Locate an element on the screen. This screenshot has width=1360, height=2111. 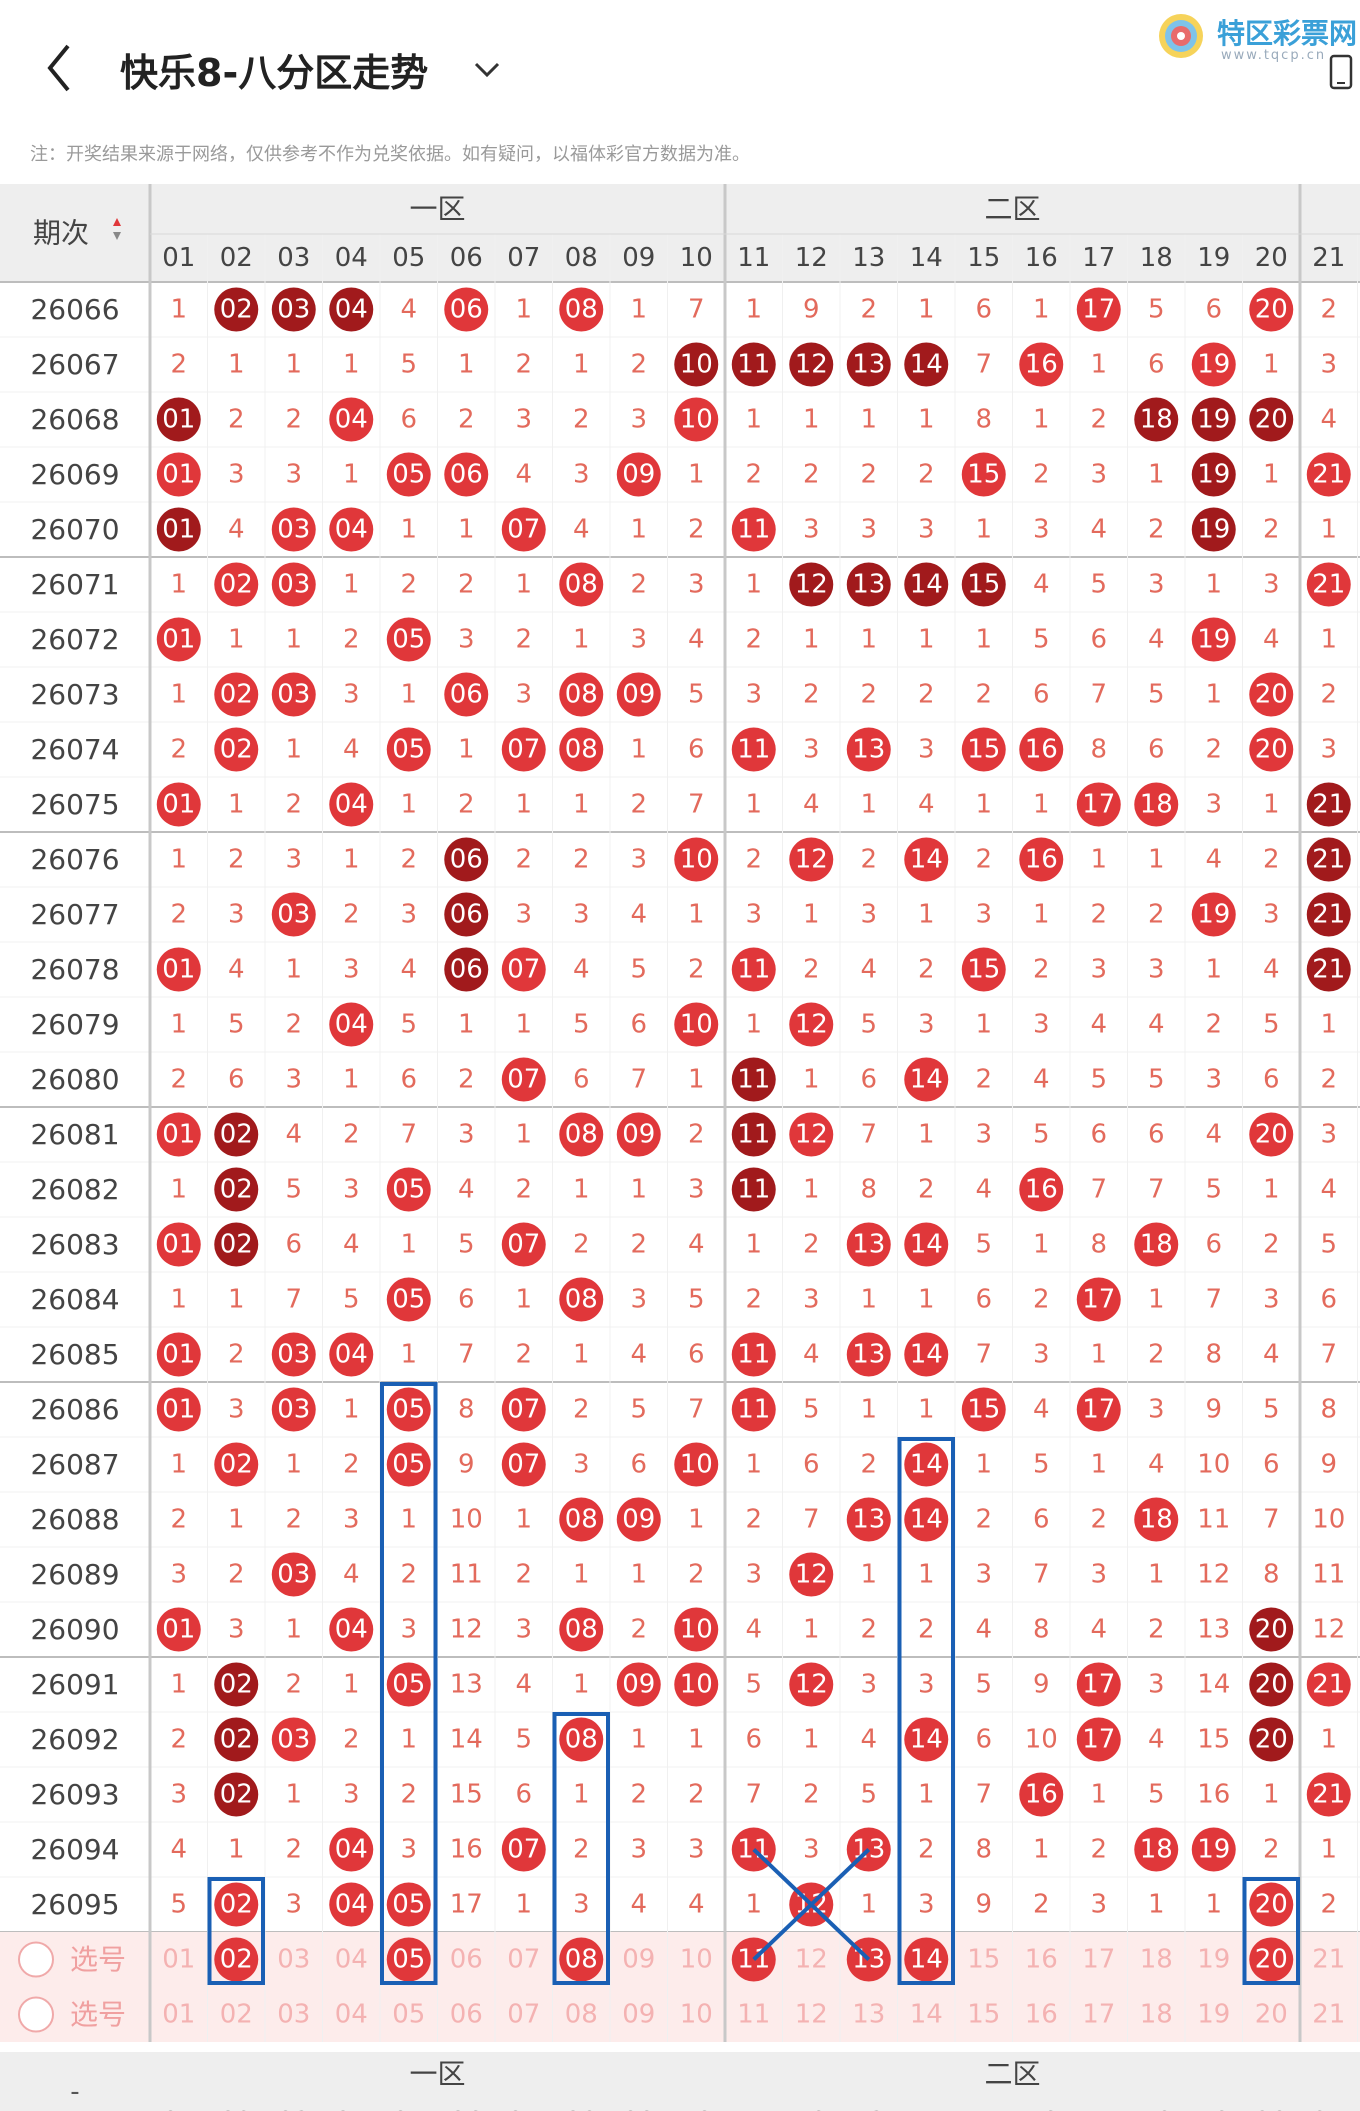
omission-count: 8 is located at coordinates (1041, 1630).